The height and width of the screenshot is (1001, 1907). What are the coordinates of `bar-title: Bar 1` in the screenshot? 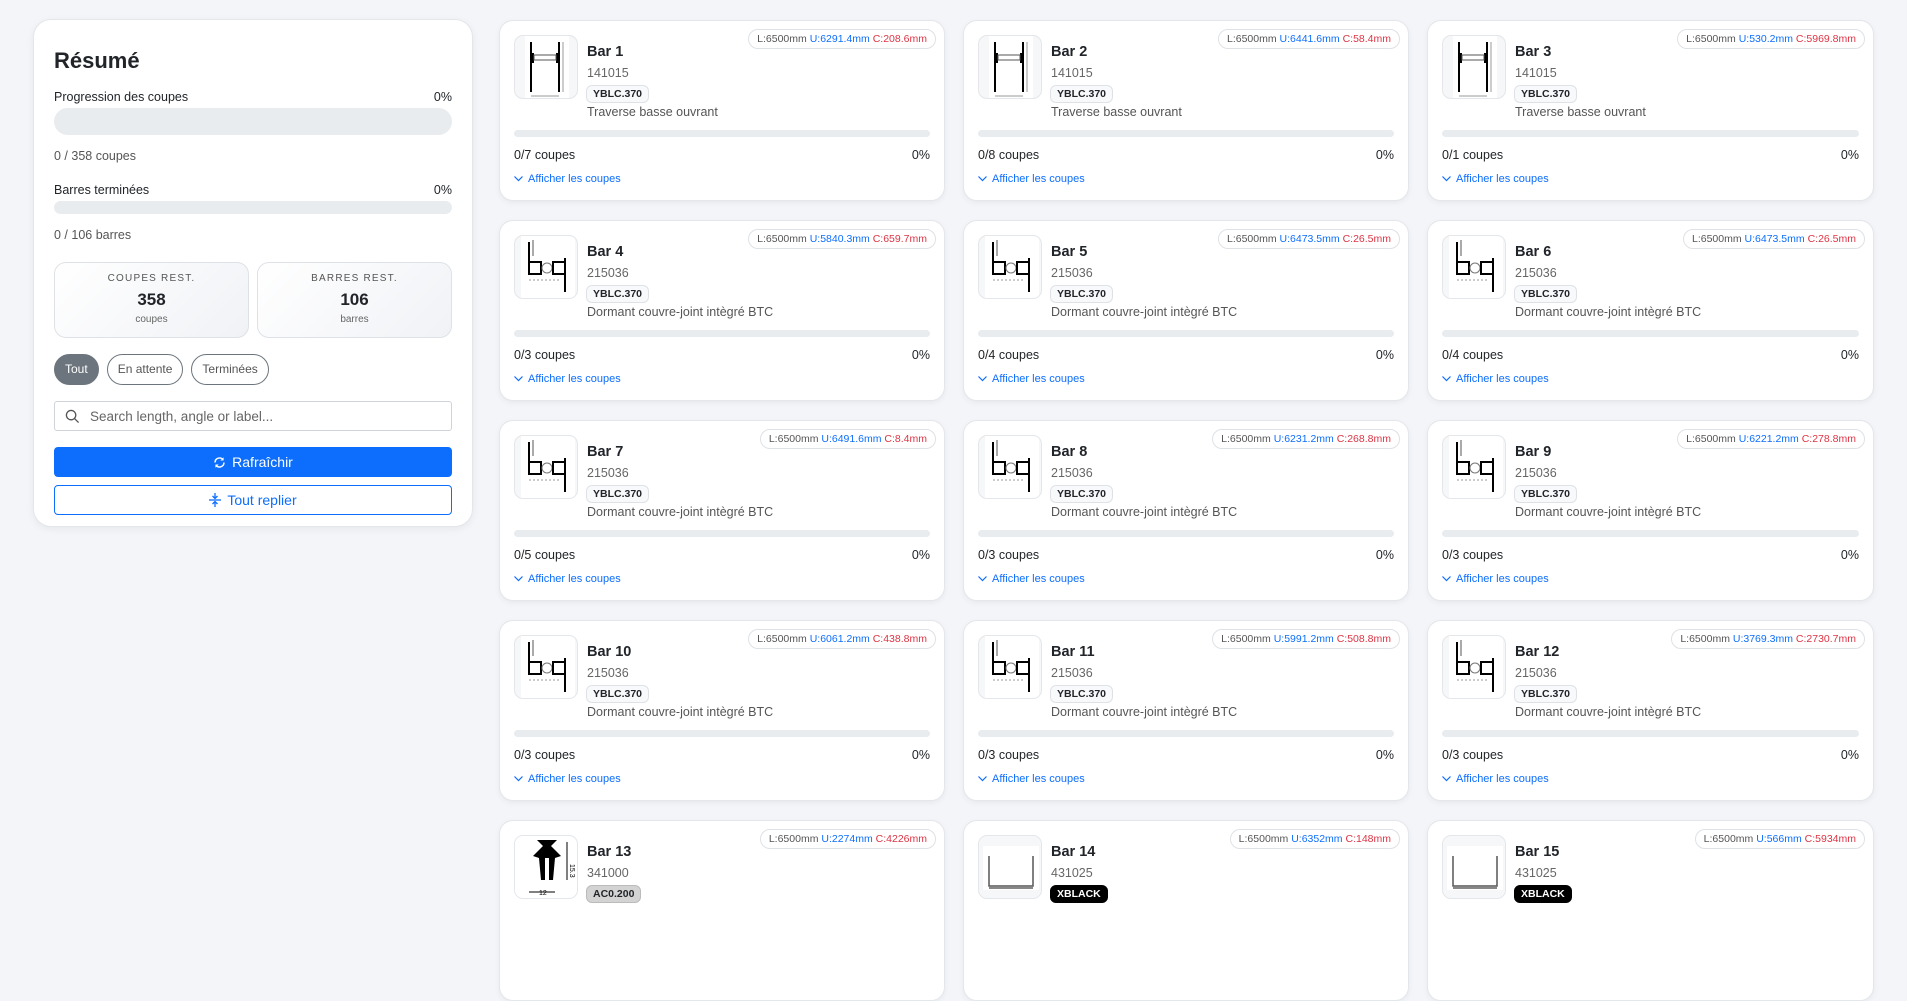 It's located at (605, 52).